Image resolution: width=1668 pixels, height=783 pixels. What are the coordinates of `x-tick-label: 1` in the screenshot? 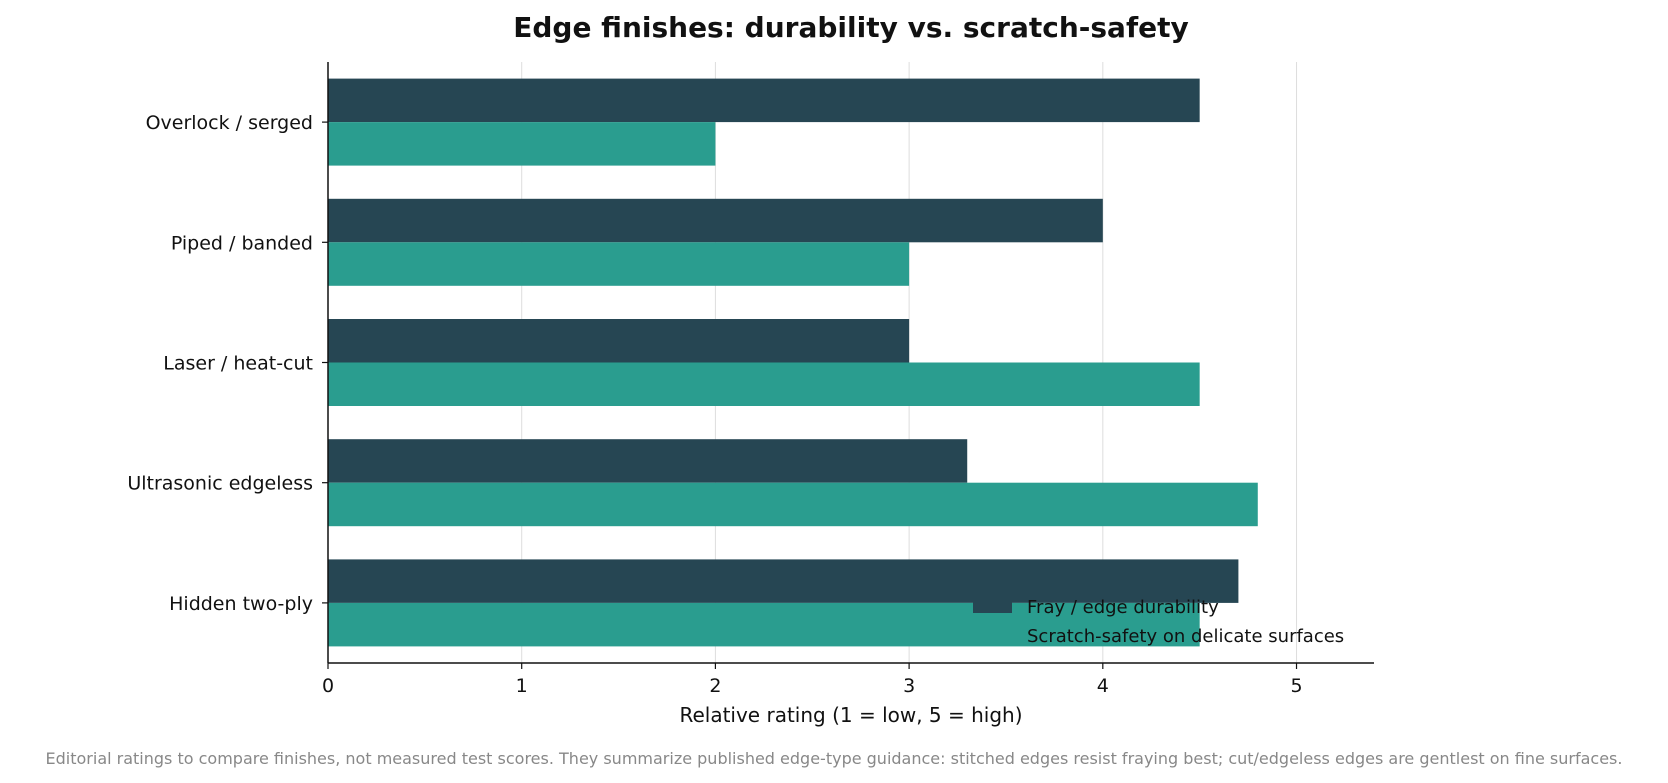 It's located at (522, 686).